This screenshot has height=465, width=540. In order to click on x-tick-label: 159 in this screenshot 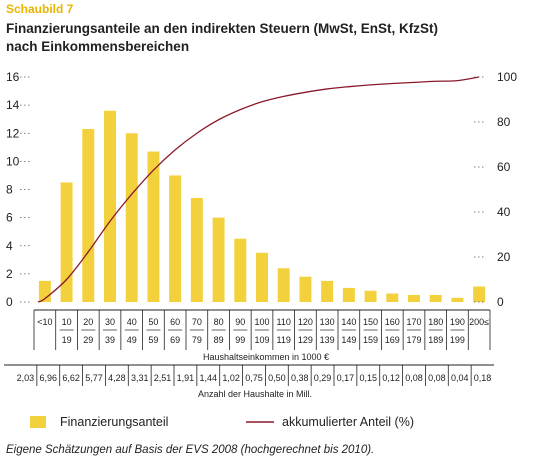, I will do `click(370, 340)`.